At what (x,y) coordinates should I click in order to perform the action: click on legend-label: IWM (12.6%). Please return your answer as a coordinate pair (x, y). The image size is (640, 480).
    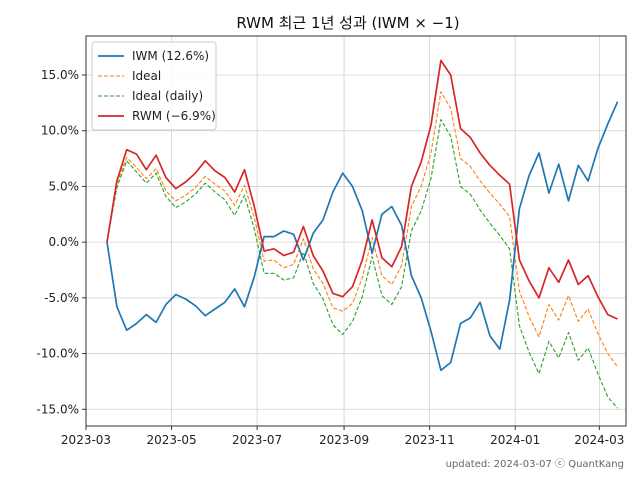
    Looking at the image, I should click on (170, 56).